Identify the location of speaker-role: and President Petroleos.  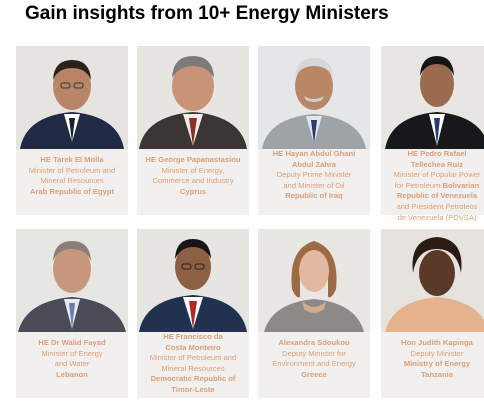
(437, 206).